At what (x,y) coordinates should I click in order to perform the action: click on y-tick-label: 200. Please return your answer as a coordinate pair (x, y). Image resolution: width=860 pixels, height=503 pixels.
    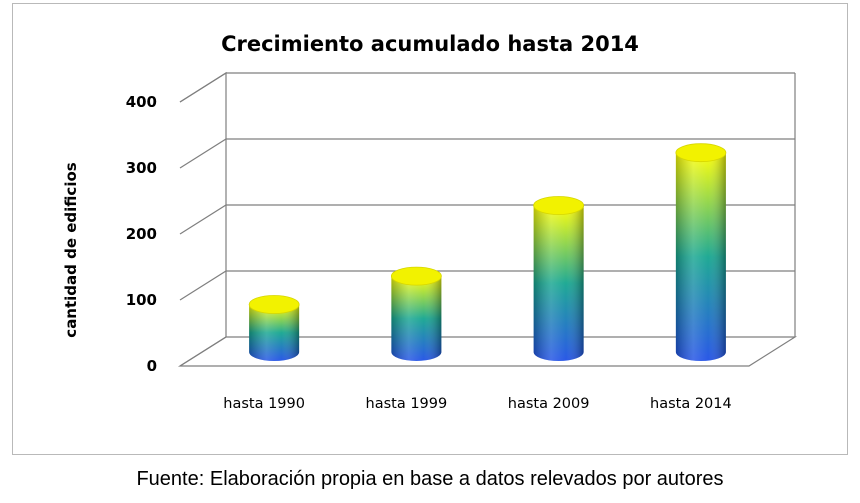
    Looking at the image, I should click on (141, 234).